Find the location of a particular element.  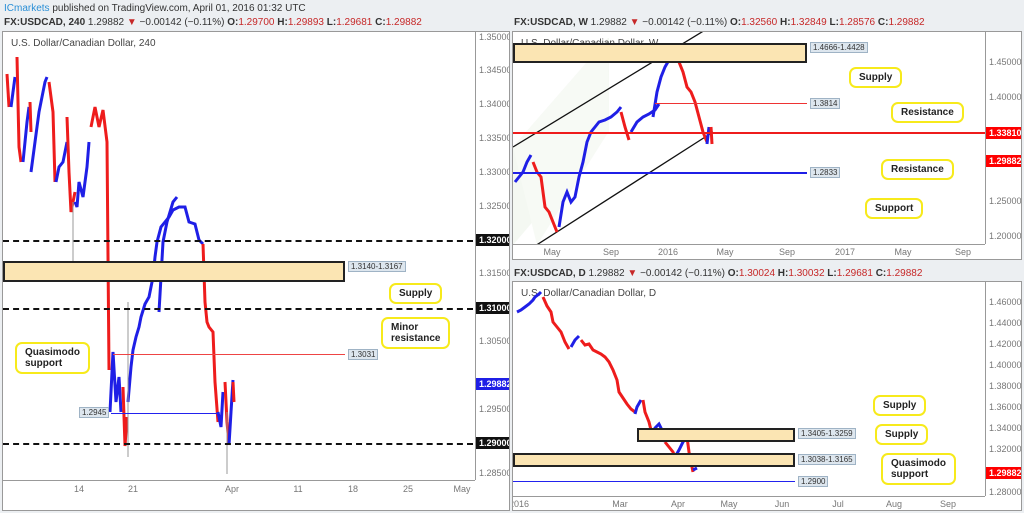

weekly-current-price-label: 1.29882 is located at coordinates (1003, 161).